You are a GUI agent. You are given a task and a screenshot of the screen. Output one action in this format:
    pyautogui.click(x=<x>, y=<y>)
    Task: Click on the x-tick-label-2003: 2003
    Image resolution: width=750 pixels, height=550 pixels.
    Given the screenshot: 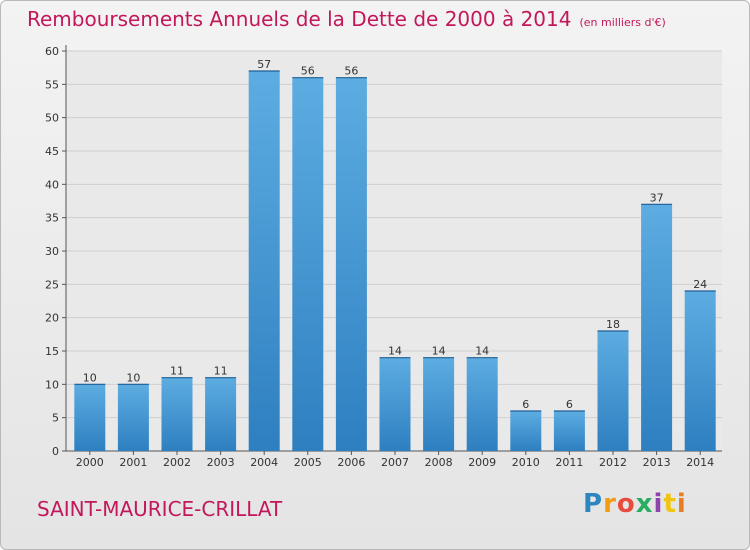 What is the action you would take?
    pyautogui.click(x=221, y=462)
    